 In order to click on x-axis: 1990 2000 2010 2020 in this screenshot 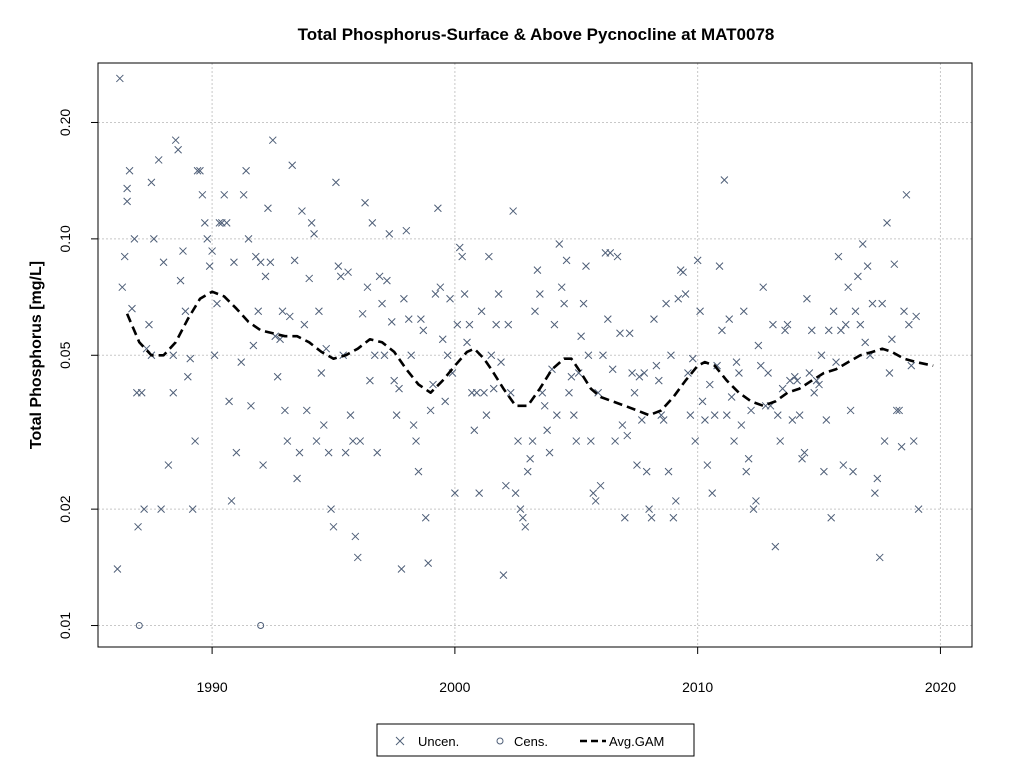, I will do `click(576, 670)`.